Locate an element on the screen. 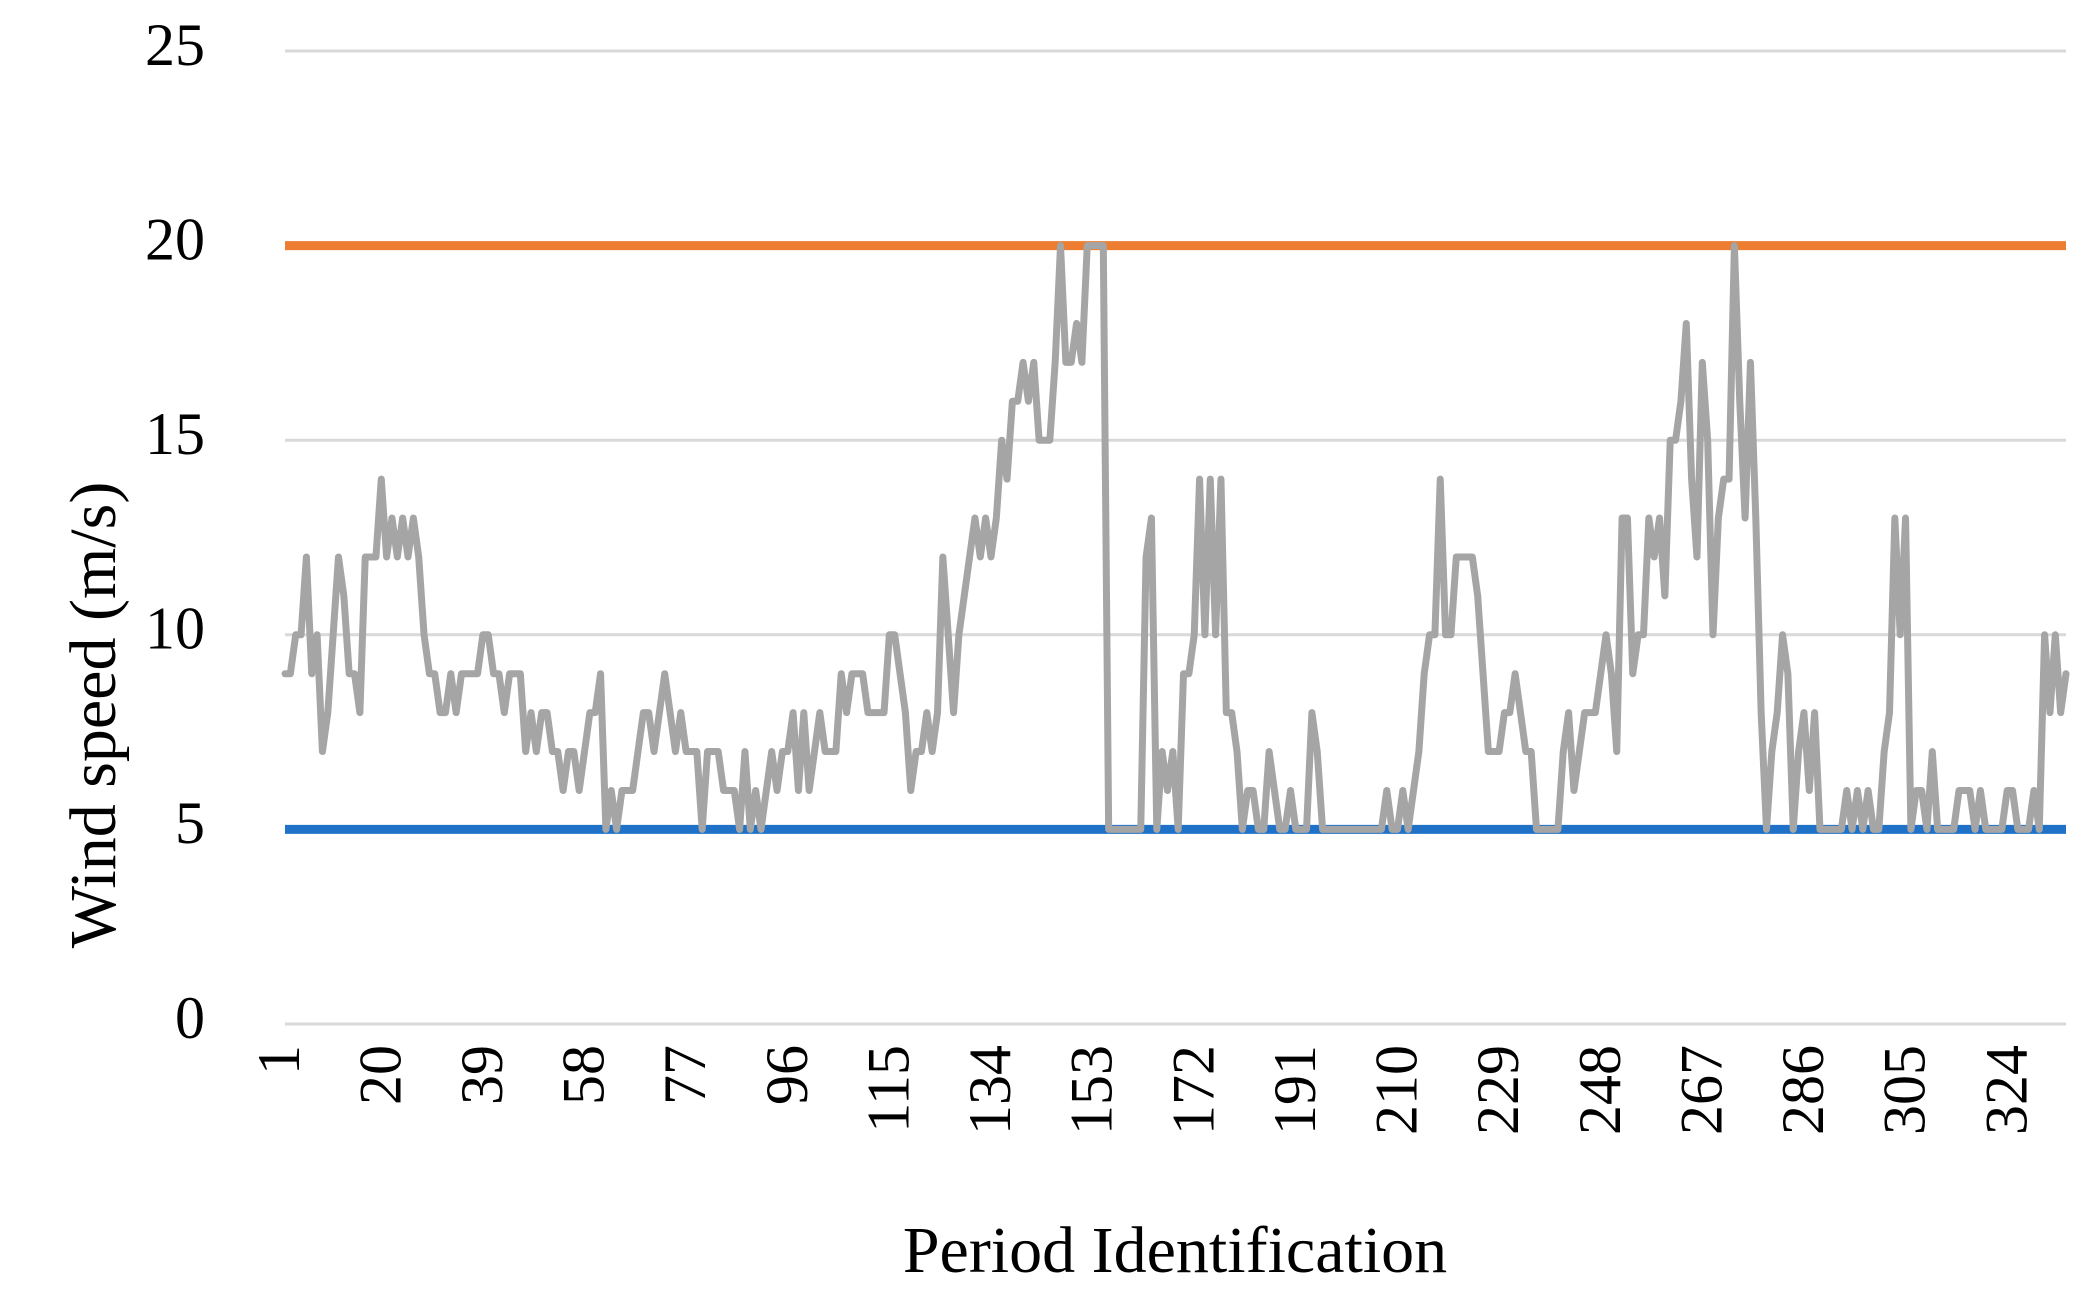  x-tick-label: 286 is located at coordinates (1803, 1090).